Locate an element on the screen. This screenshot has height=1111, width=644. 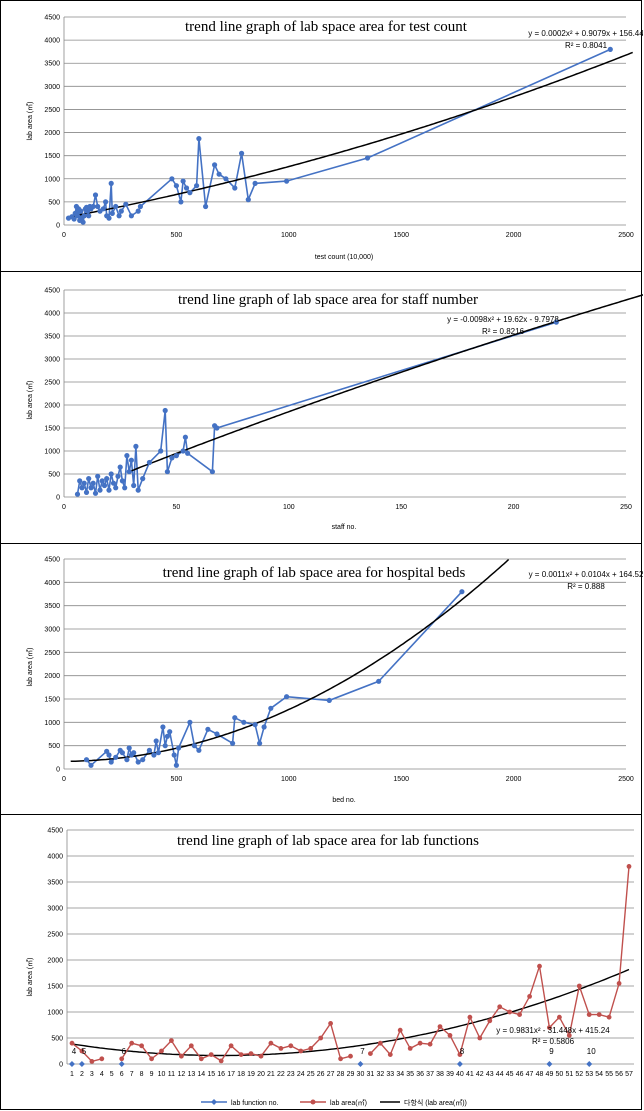
r-squared: R² = 0.5806 is located at coordinates (553, 1041).